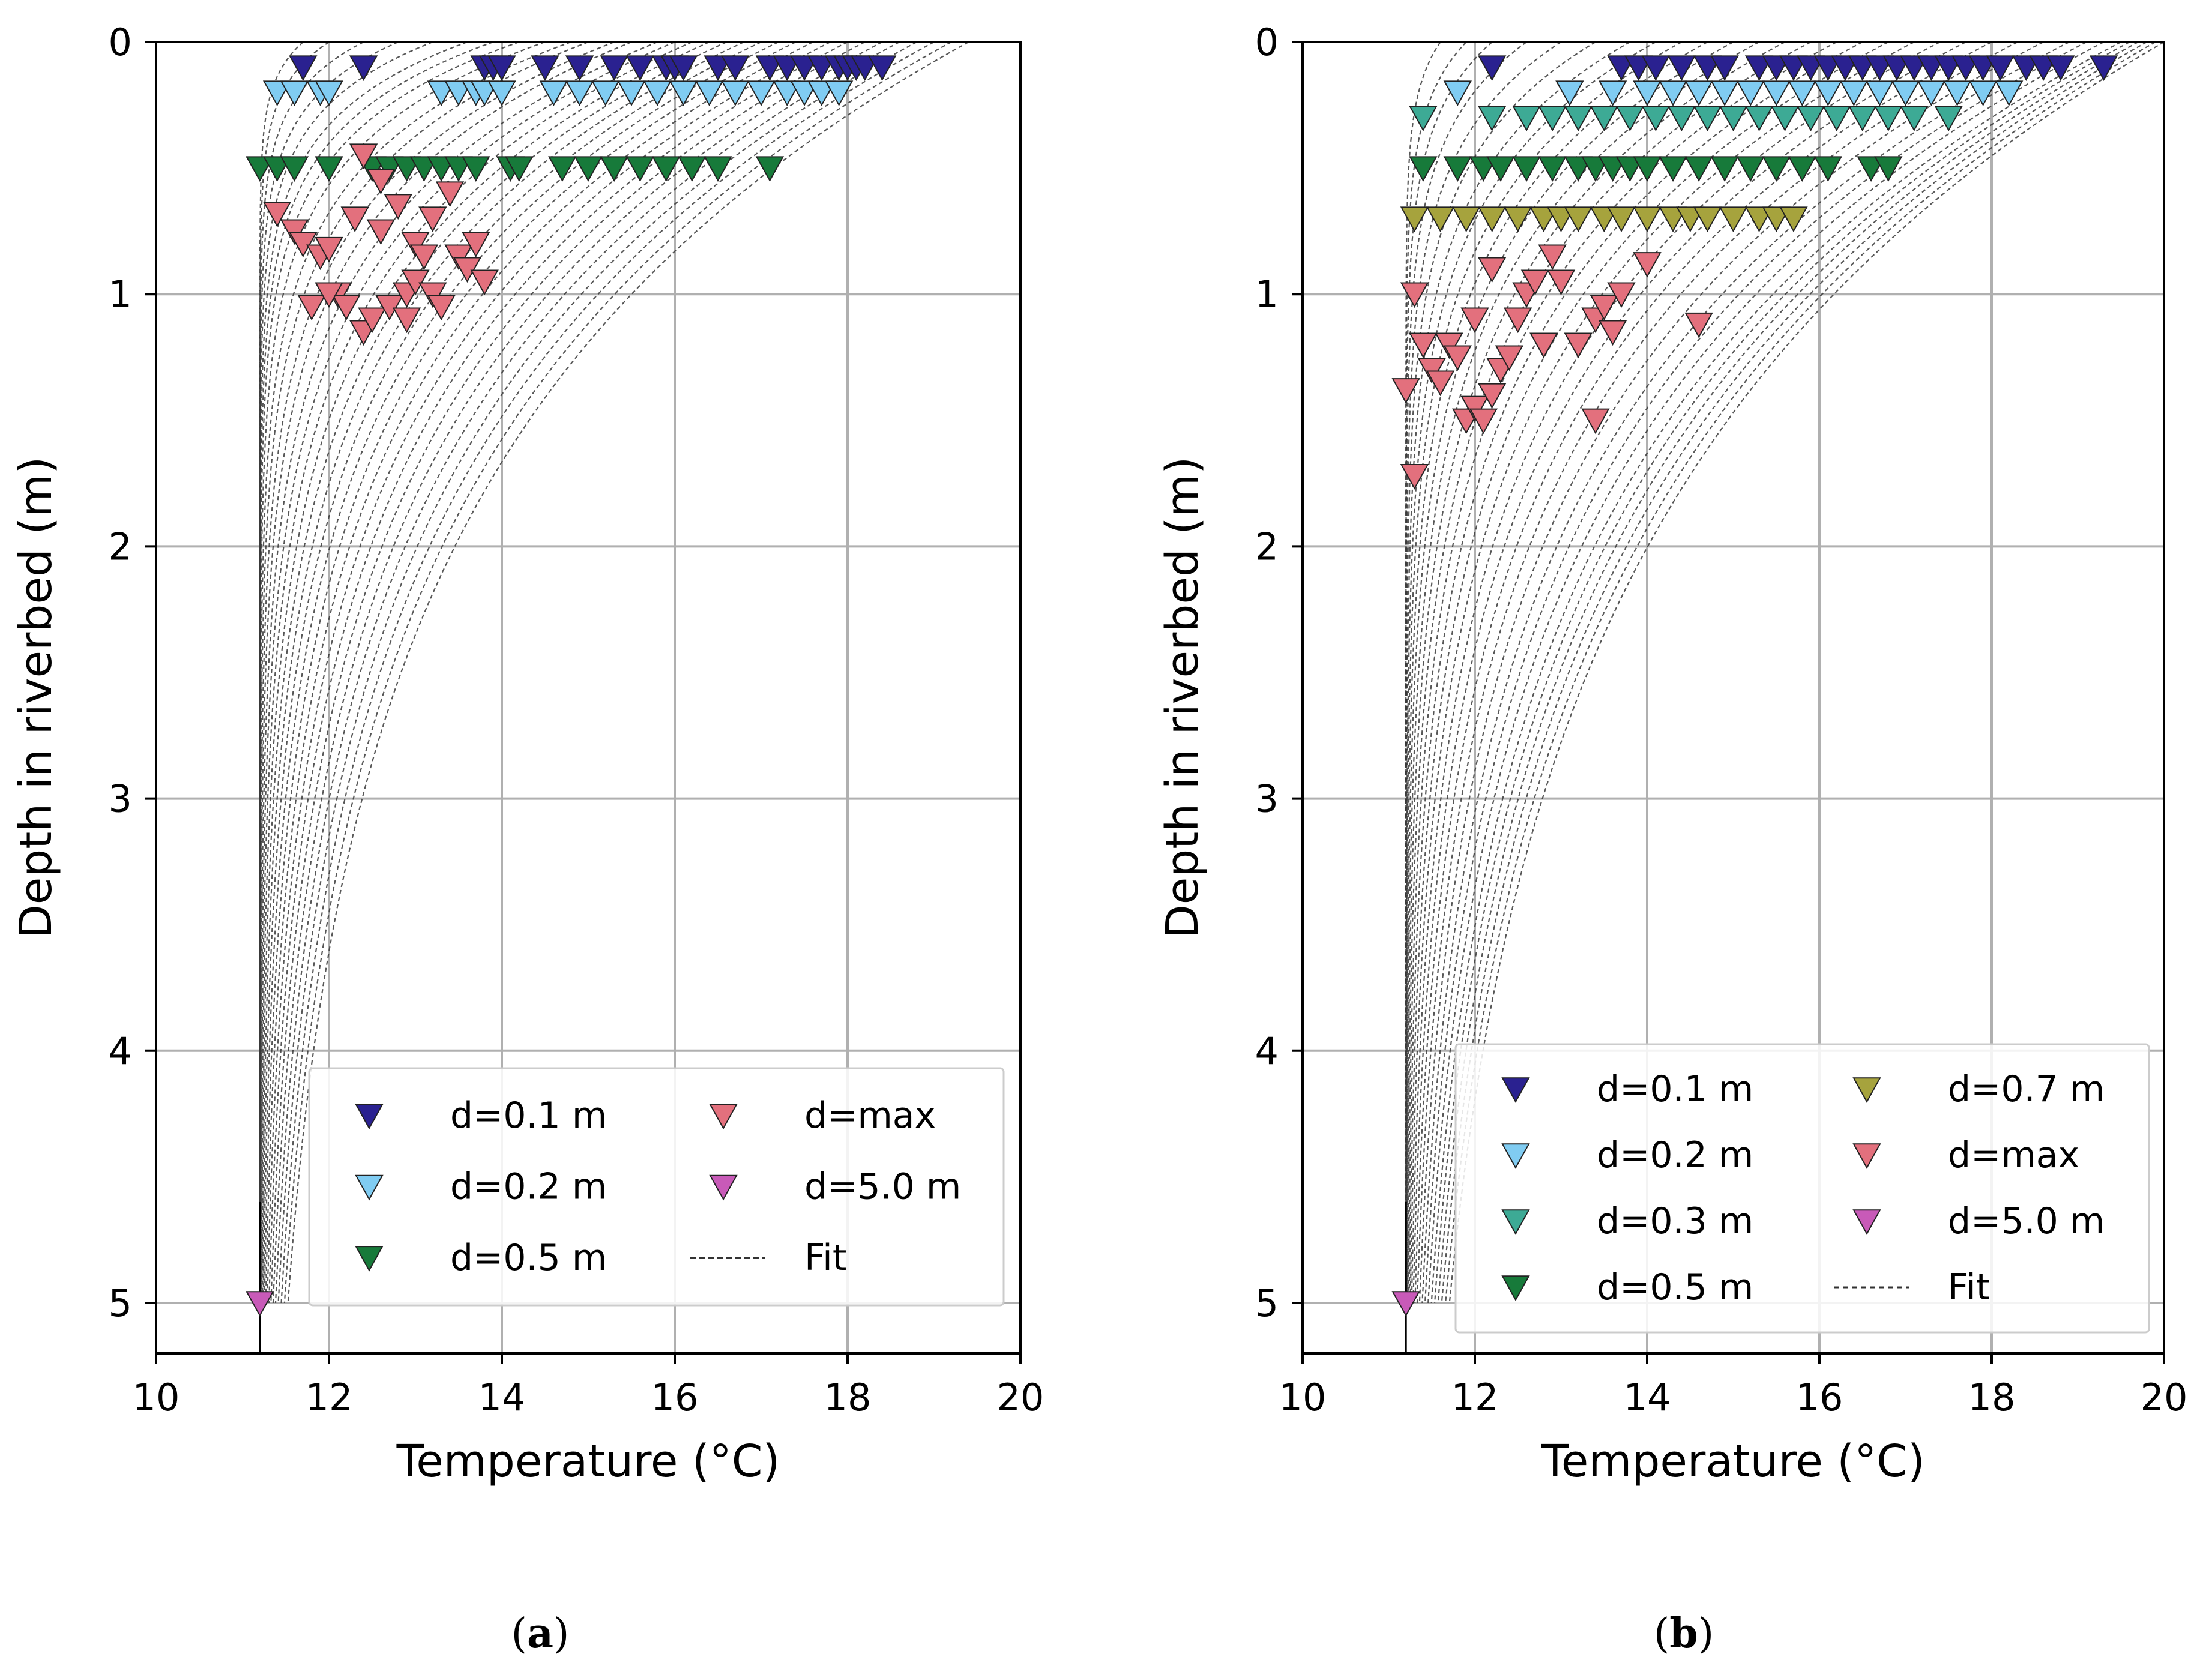 The width and height of the screenshot is (2212, 1672). What do you see at coordinates (1733, 1462) in the screenshot?
I see `panel-b-x-axis-label: Temperature (°C)` at bounding box center [1733, 1462].